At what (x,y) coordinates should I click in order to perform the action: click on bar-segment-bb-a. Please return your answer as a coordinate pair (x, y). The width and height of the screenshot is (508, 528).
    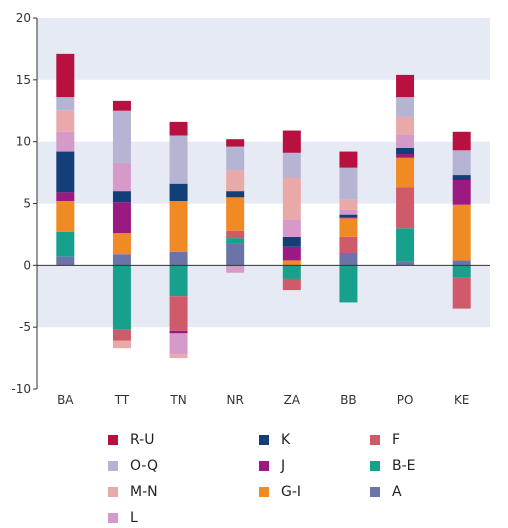
    Looking at the image, I should click on (348, 259).